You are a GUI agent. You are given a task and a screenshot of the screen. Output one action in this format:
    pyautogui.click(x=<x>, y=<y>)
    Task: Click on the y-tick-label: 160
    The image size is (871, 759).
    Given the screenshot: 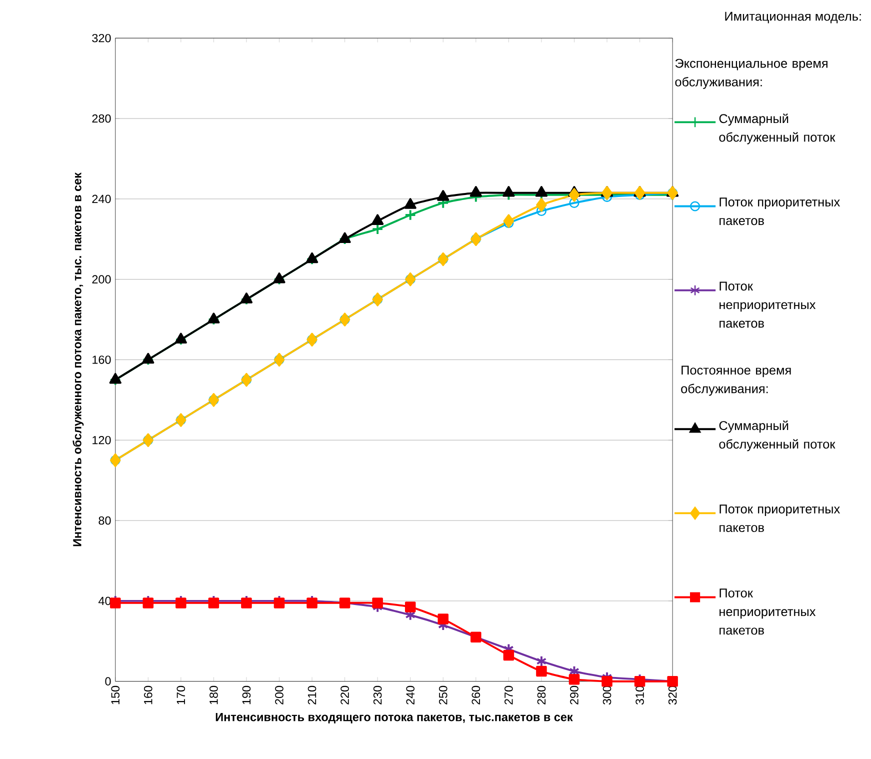 What is the action you would take?
    pyautogui.click(x=101, y=360)
    